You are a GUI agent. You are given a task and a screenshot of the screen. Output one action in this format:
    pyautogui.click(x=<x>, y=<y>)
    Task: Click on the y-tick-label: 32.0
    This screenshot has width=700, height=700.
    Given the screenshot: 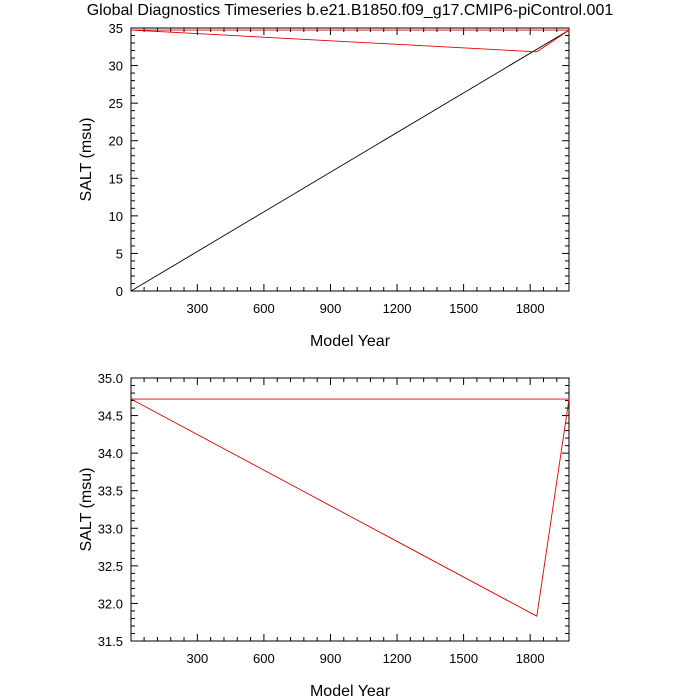 What is the action you would take?
    pyautogui.click(x=110, y=603)
    